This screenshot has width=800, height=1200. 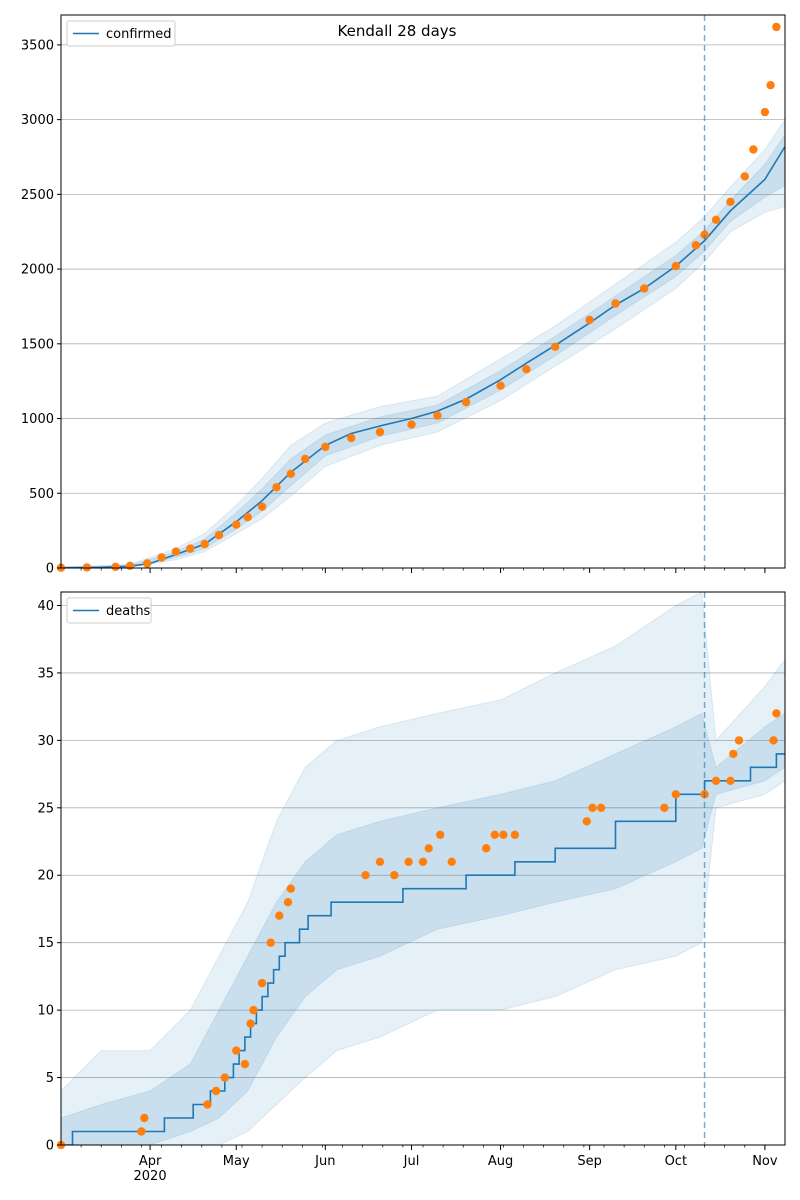 I want to click on deaths-legend-box, so click(x=109, y=610).